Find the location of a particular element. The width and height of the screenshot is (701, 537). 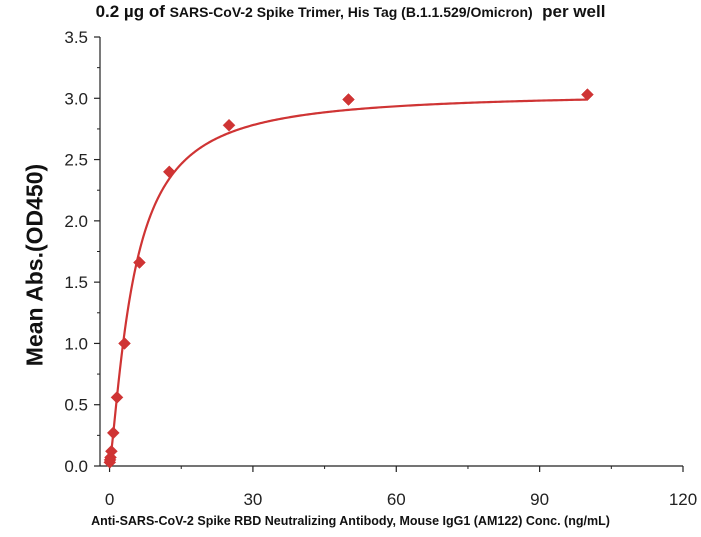

x-tick-label: 90 is located at coordinates (539, 499).